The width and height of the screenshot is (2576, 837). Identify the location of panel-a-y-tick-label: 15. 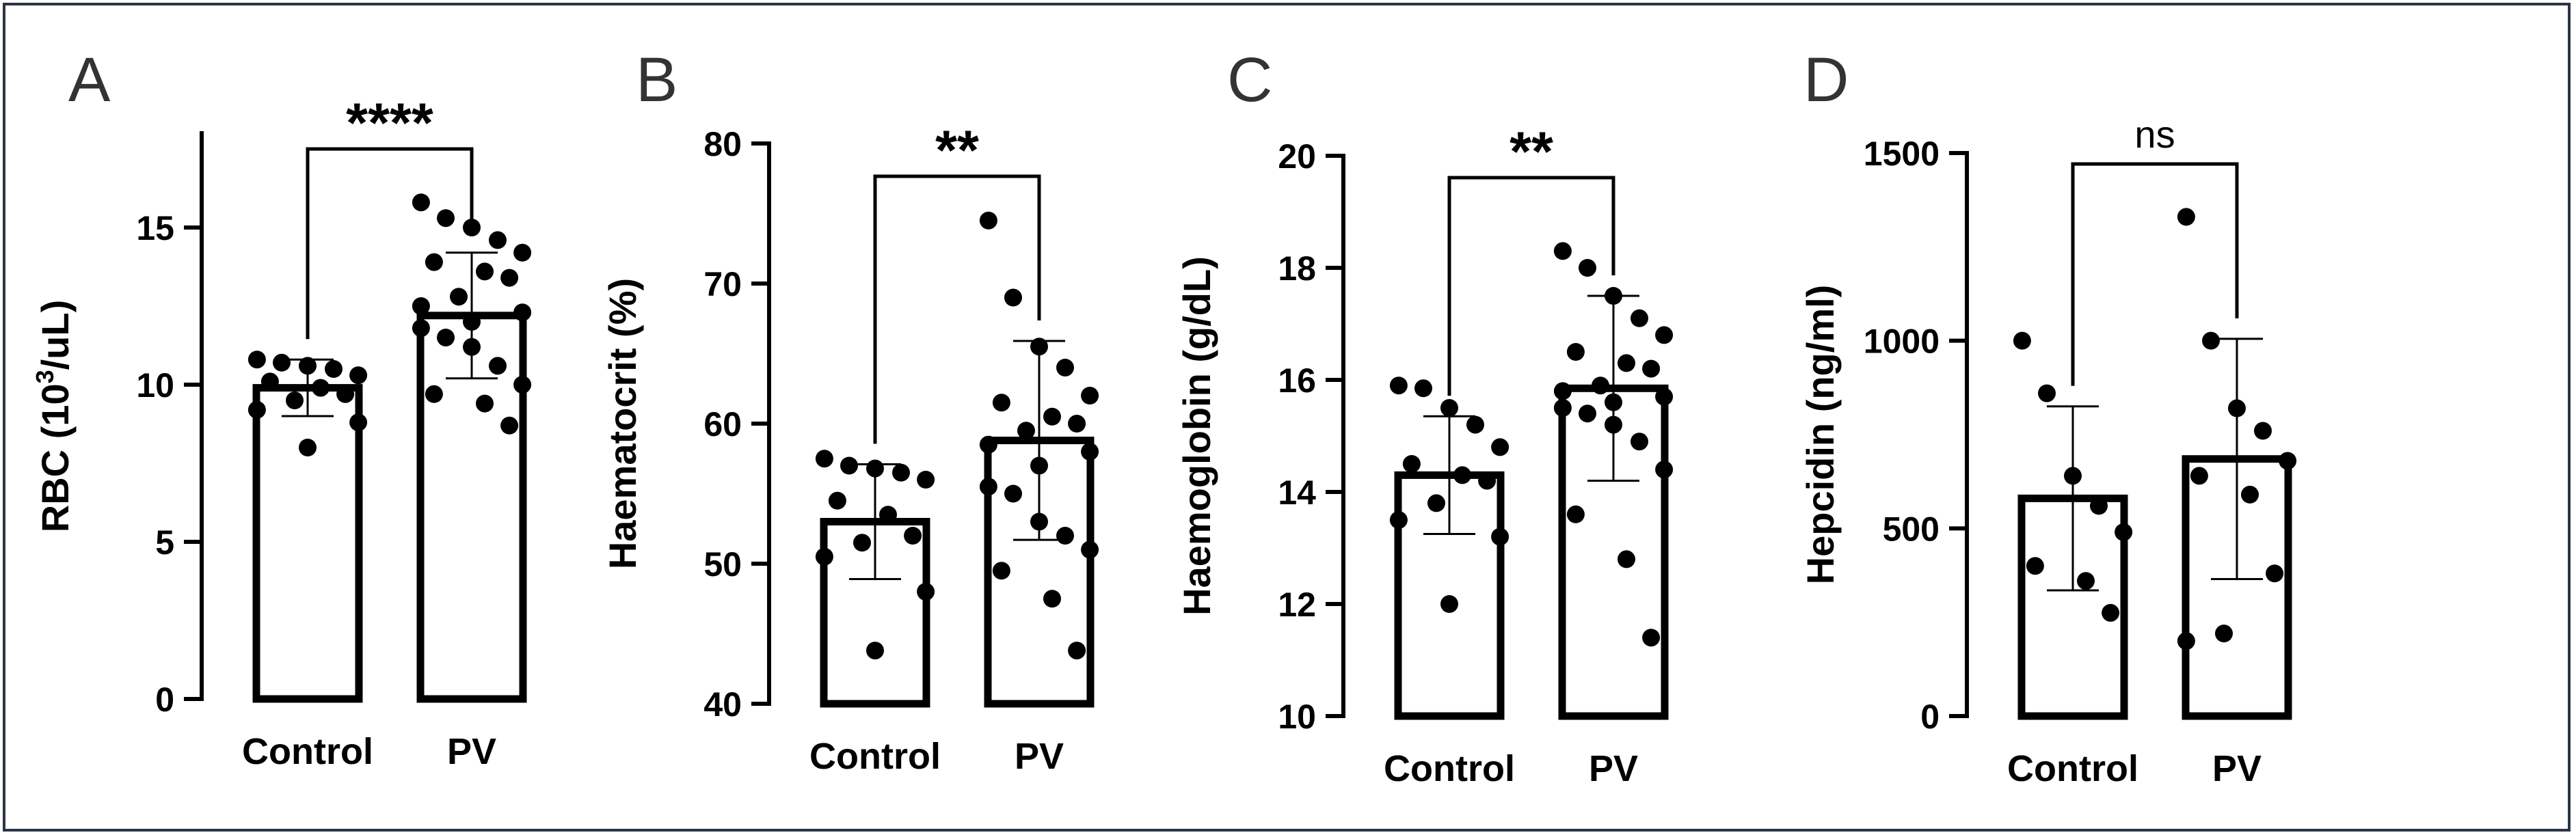
(155, 228).